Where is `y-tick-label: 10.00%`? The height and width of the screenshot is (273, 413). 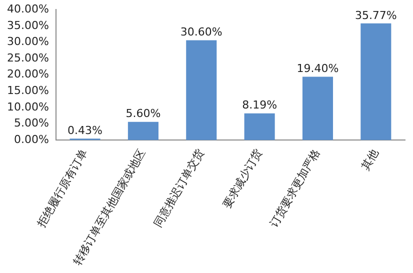 y-tick-label: 10.00% is located at coordinates (27, 107).